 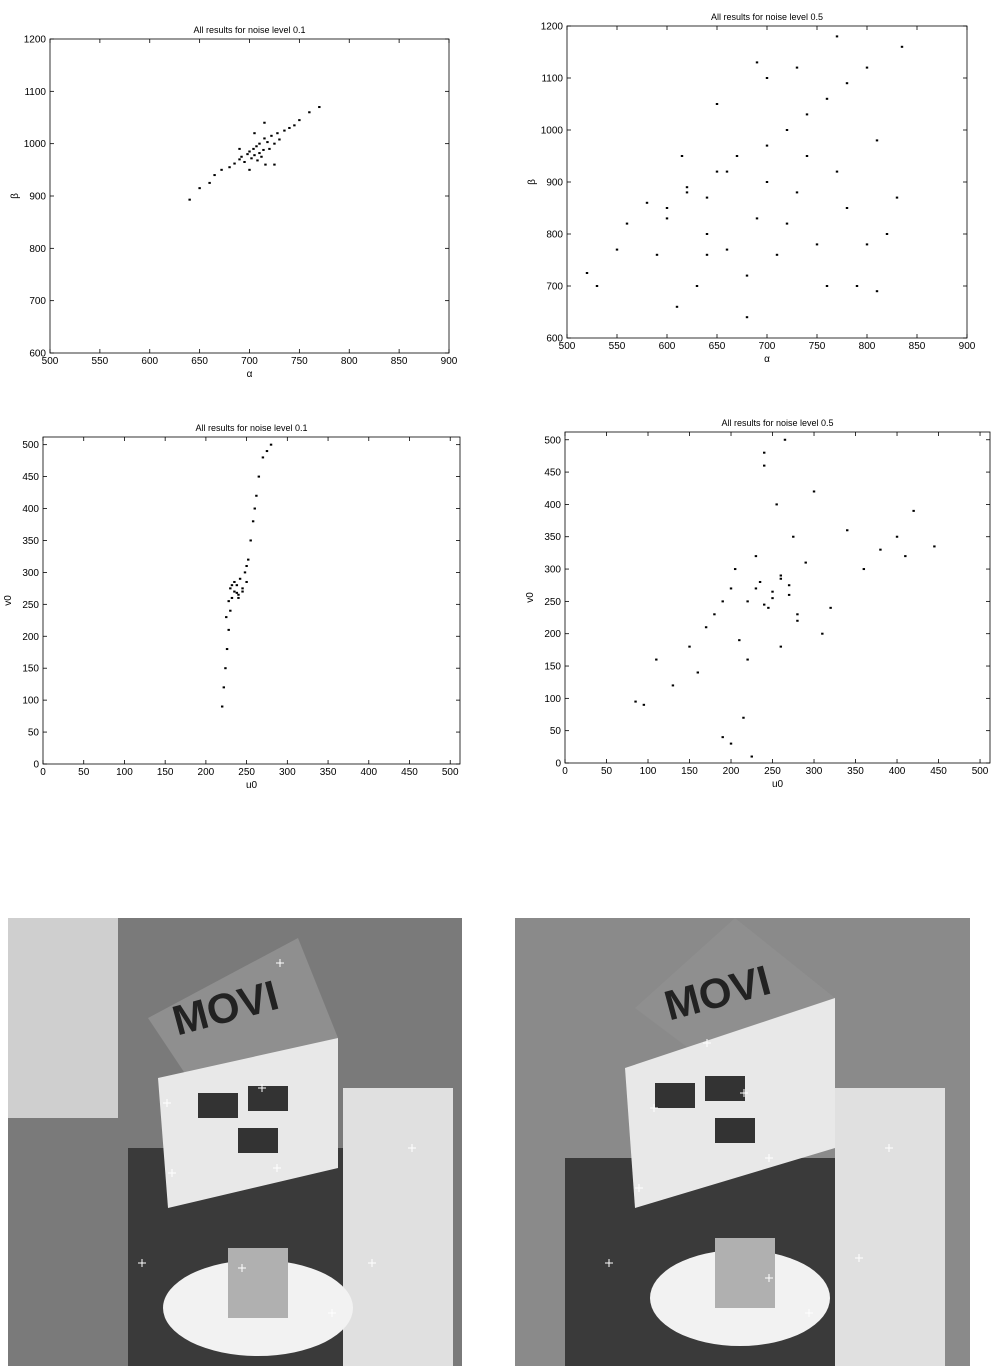 I want to click on x-tick-label: 700, so click(x=767, y=346).